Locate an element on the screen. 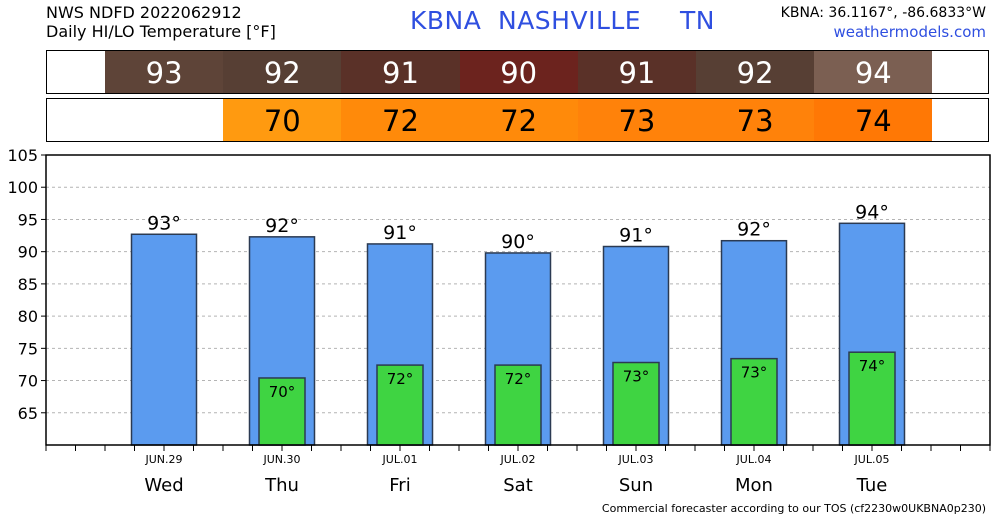 This screenshot has width=1000, height=520. low-temp-cell-5: 73 is located at coordinates (755, 120).